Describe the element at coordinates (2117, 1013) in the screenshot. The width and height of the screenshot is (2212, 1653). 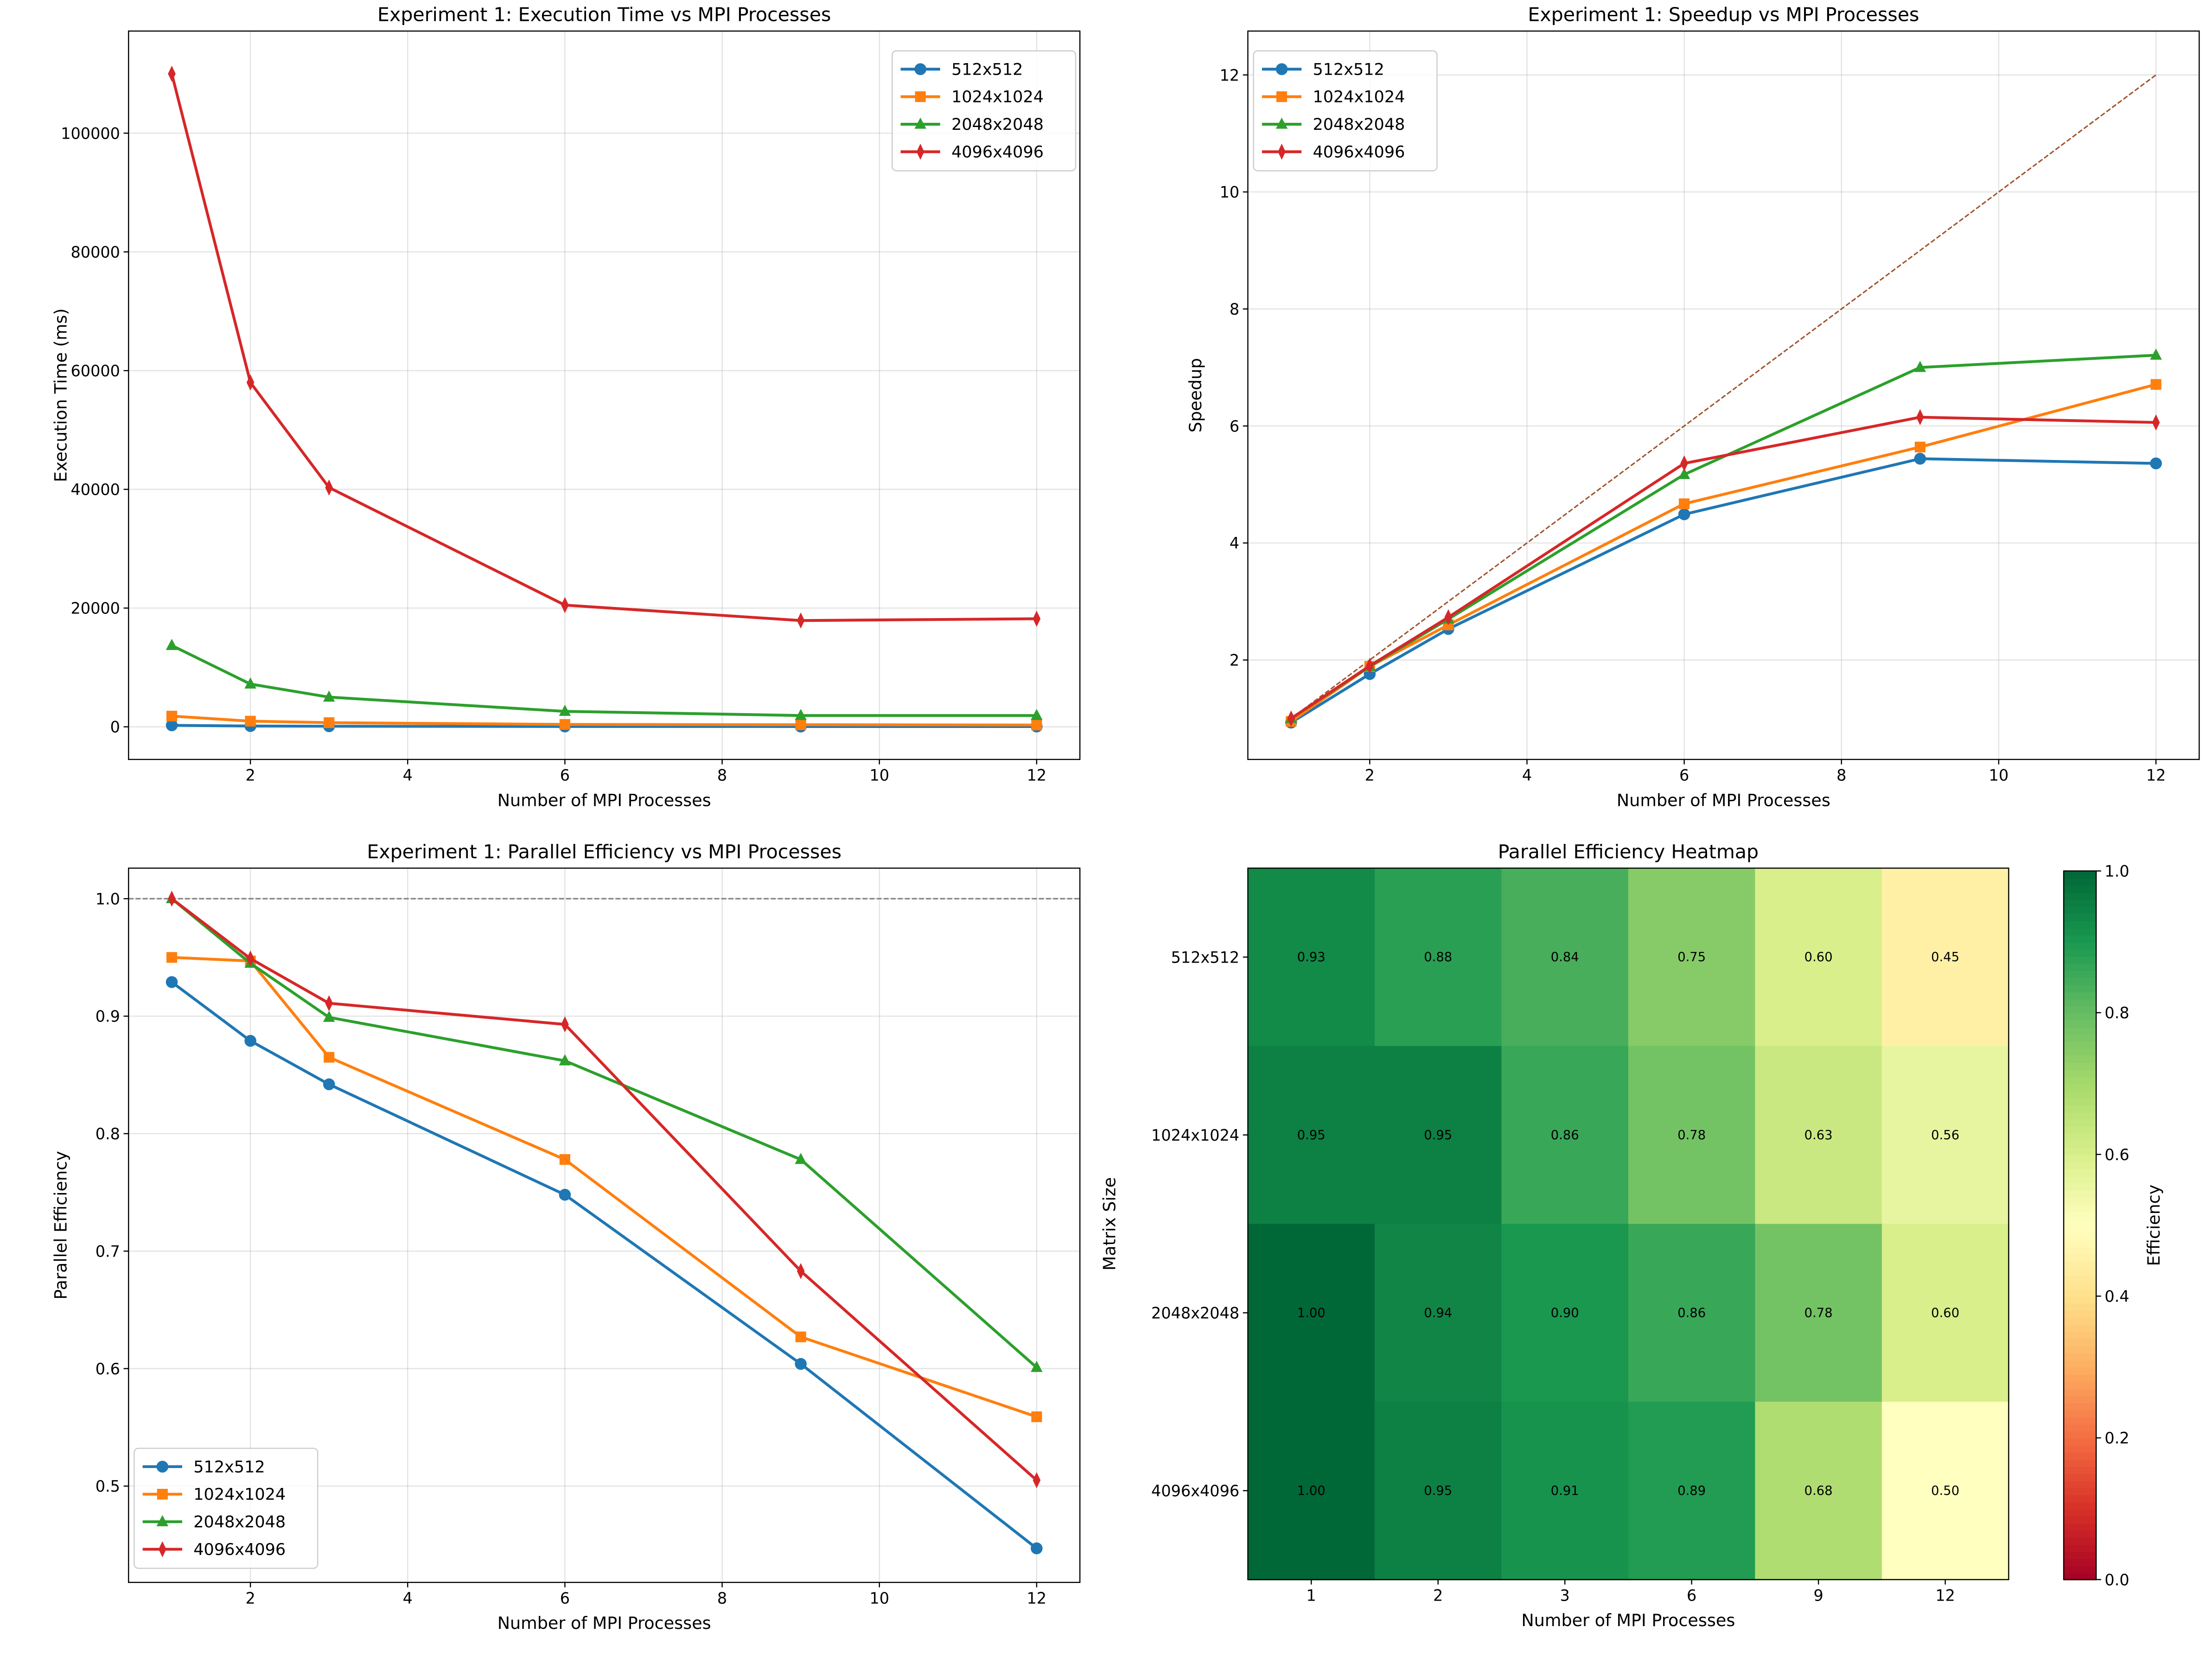
I see `colorbar-tick-label: 0.8` at that location.